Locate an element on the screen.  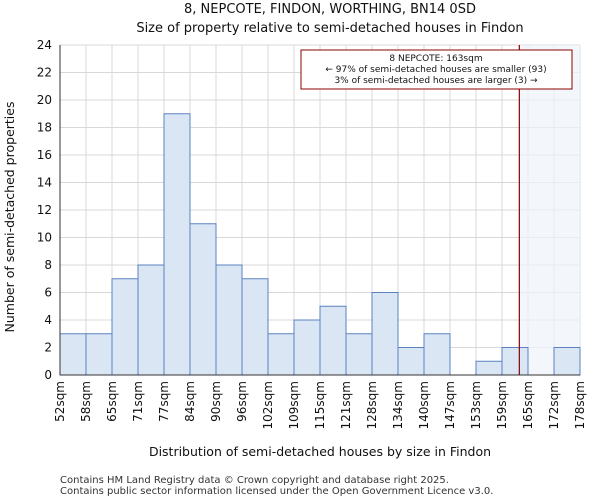
y-tick-label: 4 is located at coordinates (48, 320).